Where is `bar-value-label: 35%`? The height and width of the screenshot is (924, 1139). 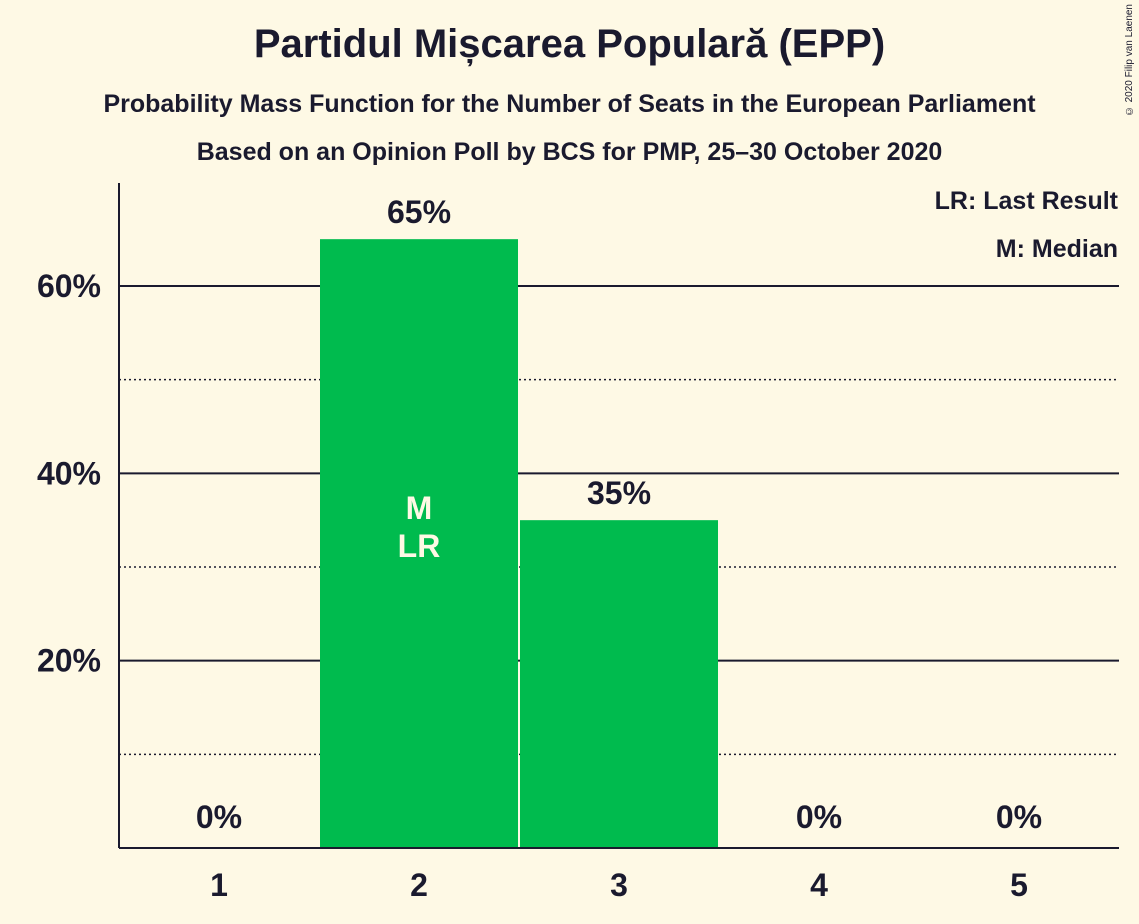 bar-value-label: 35% is located at coordinates (619, 493).